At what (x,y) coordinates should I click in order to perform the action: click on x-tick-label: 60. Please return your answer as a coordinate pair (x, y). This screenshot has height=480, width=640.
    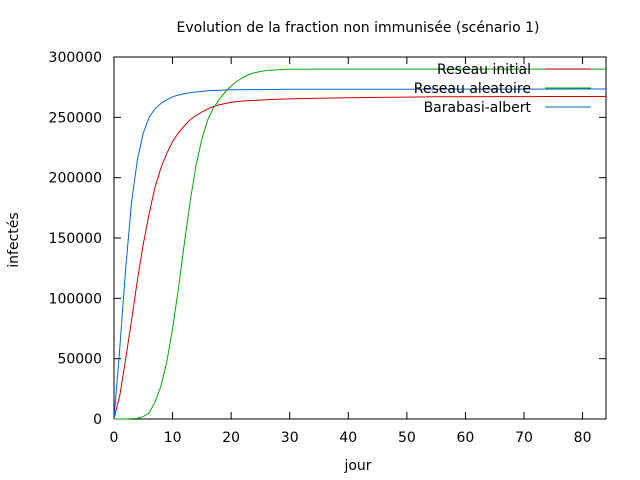
    Looking at the image, I should click on (466, 438).